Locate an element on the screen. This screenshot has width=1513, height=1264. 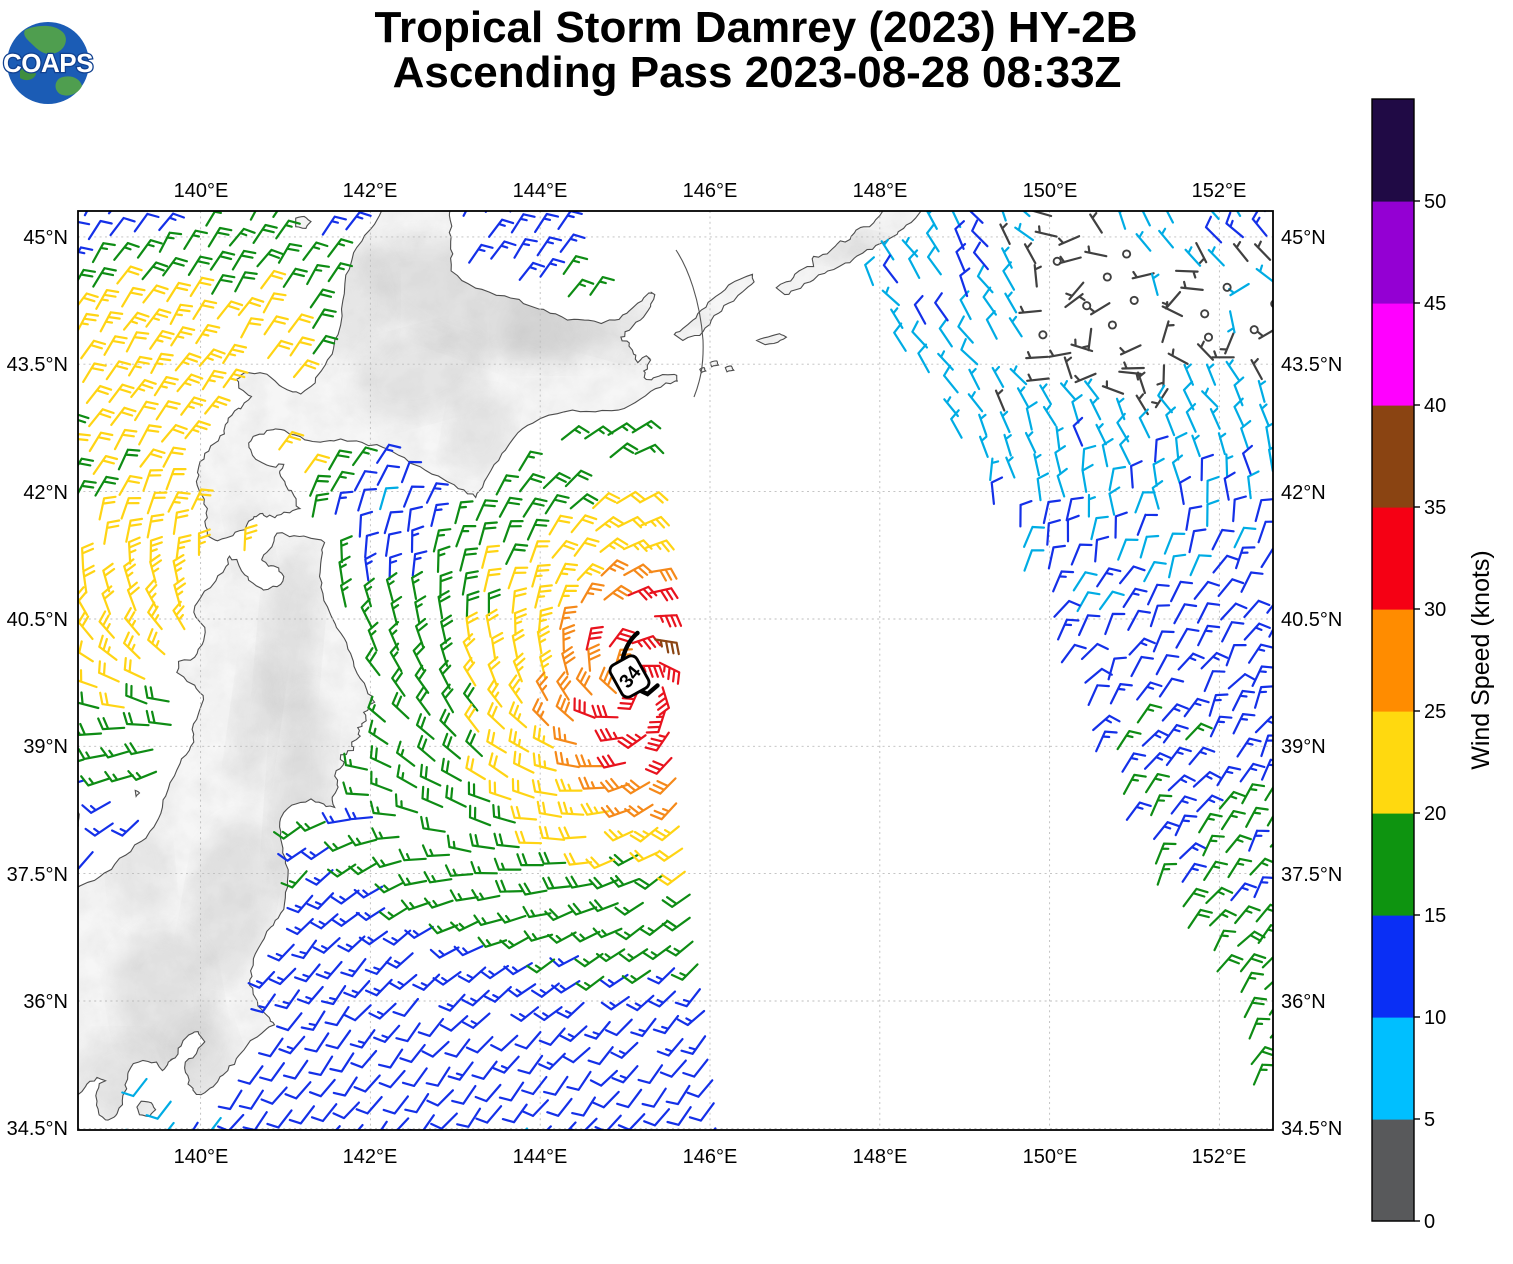
svg-text: Wind Speed (knots) is located at coordinates (1481, 660).